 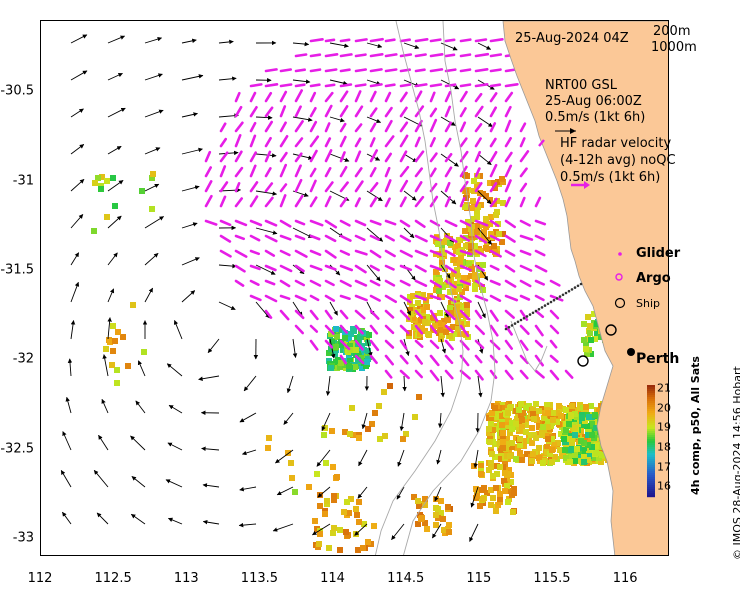 I want to click on radar-scale-arrow, so click(x=580, y=185).